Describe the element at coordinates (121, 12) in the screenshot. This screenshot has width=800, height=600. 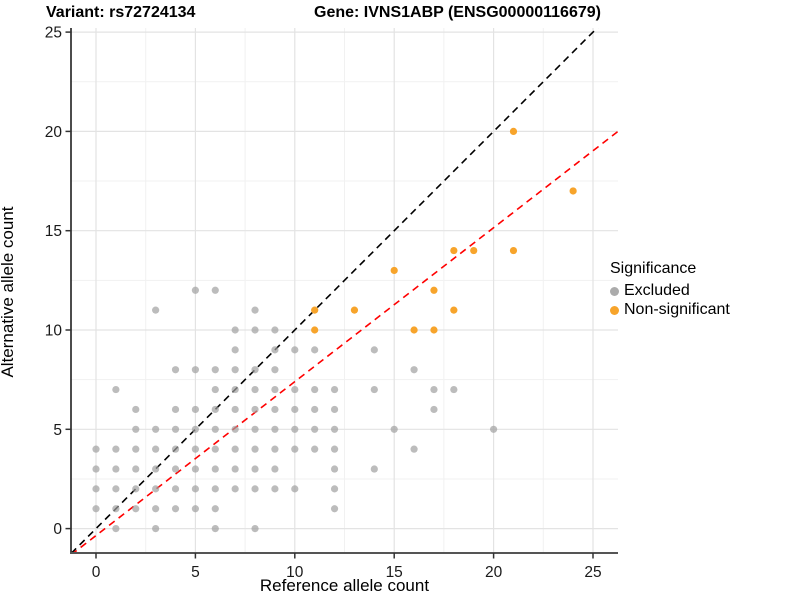
I see `variant-title: Variant: rs72724134` at that location.